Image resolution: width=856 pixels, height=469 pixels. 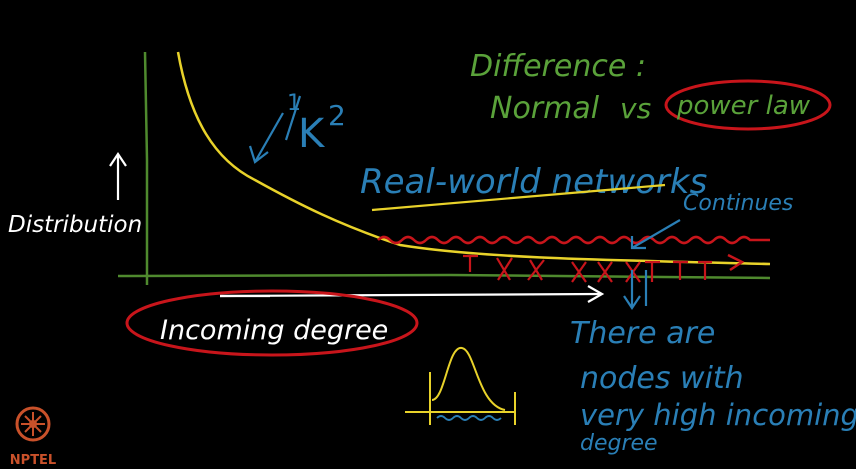 I want to click on x-axis-arrow, so click(x=412, y=294).